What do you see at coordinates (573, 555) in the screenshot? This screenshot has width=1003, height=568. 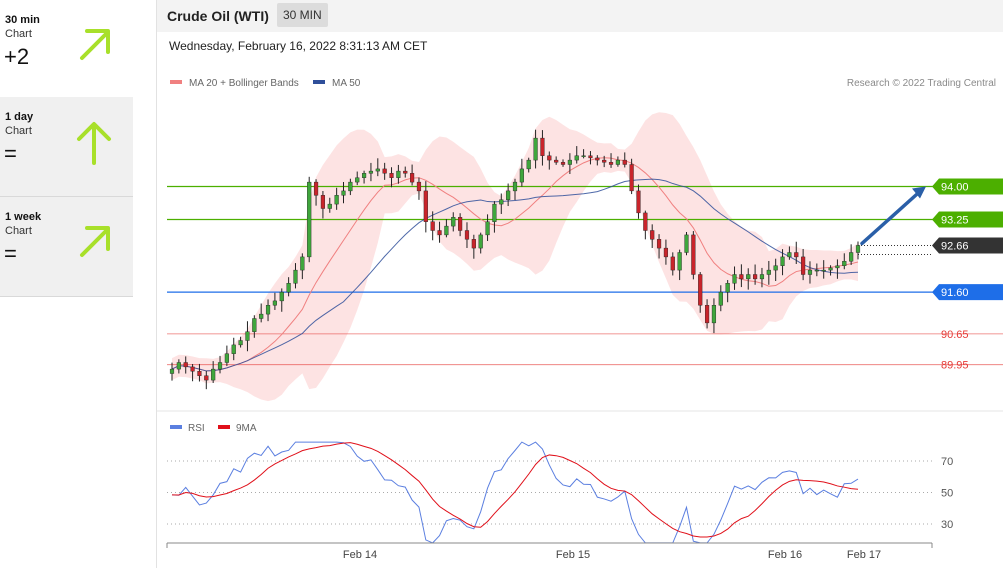 I see `x-tick-label: Feb 15` at bounding box center [573, 555].